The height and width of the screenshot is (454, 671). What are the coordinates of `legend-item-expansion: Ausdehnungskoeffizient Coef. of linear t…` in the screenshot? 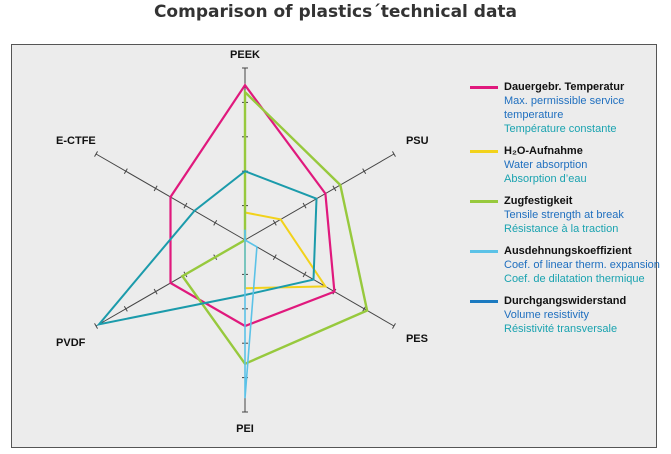 It's located at (565, 265).